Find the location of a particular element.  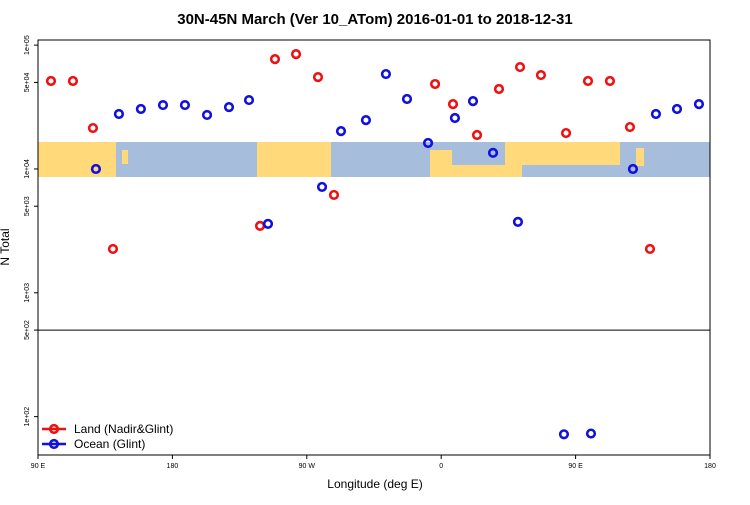

y-tick-label: 5e+04 is located at coordinates (27, 82).